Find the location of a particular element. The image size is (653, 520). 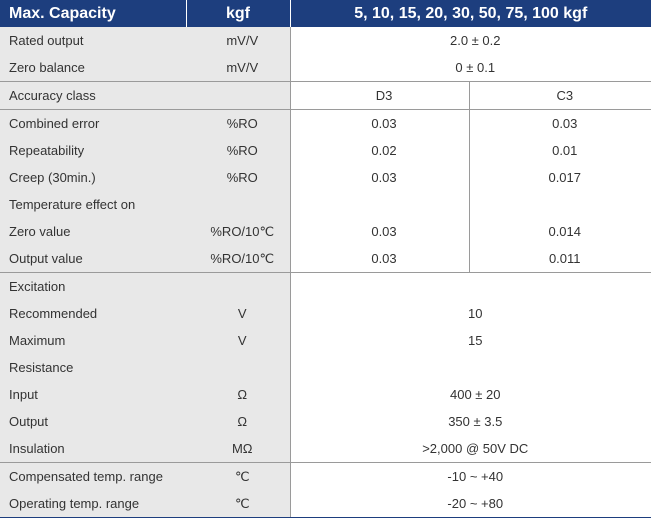

row-input: Input Ω 400 ± 20 is located at coordinates (325, 394).